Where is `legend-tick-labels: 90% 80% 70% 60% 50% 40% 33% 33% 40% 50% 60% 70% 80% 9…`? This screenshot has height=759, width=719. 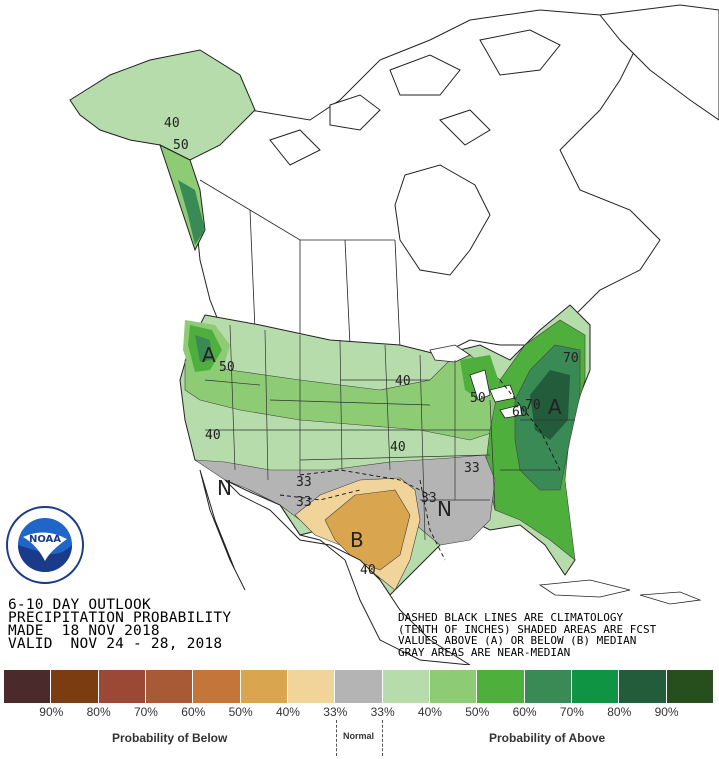 legend-tick-labels: 90% 80% 70% 60% 50% 40% 33% 33% 40% 50% 60% 70% 80% 9… is located at coordinates (347, 712).